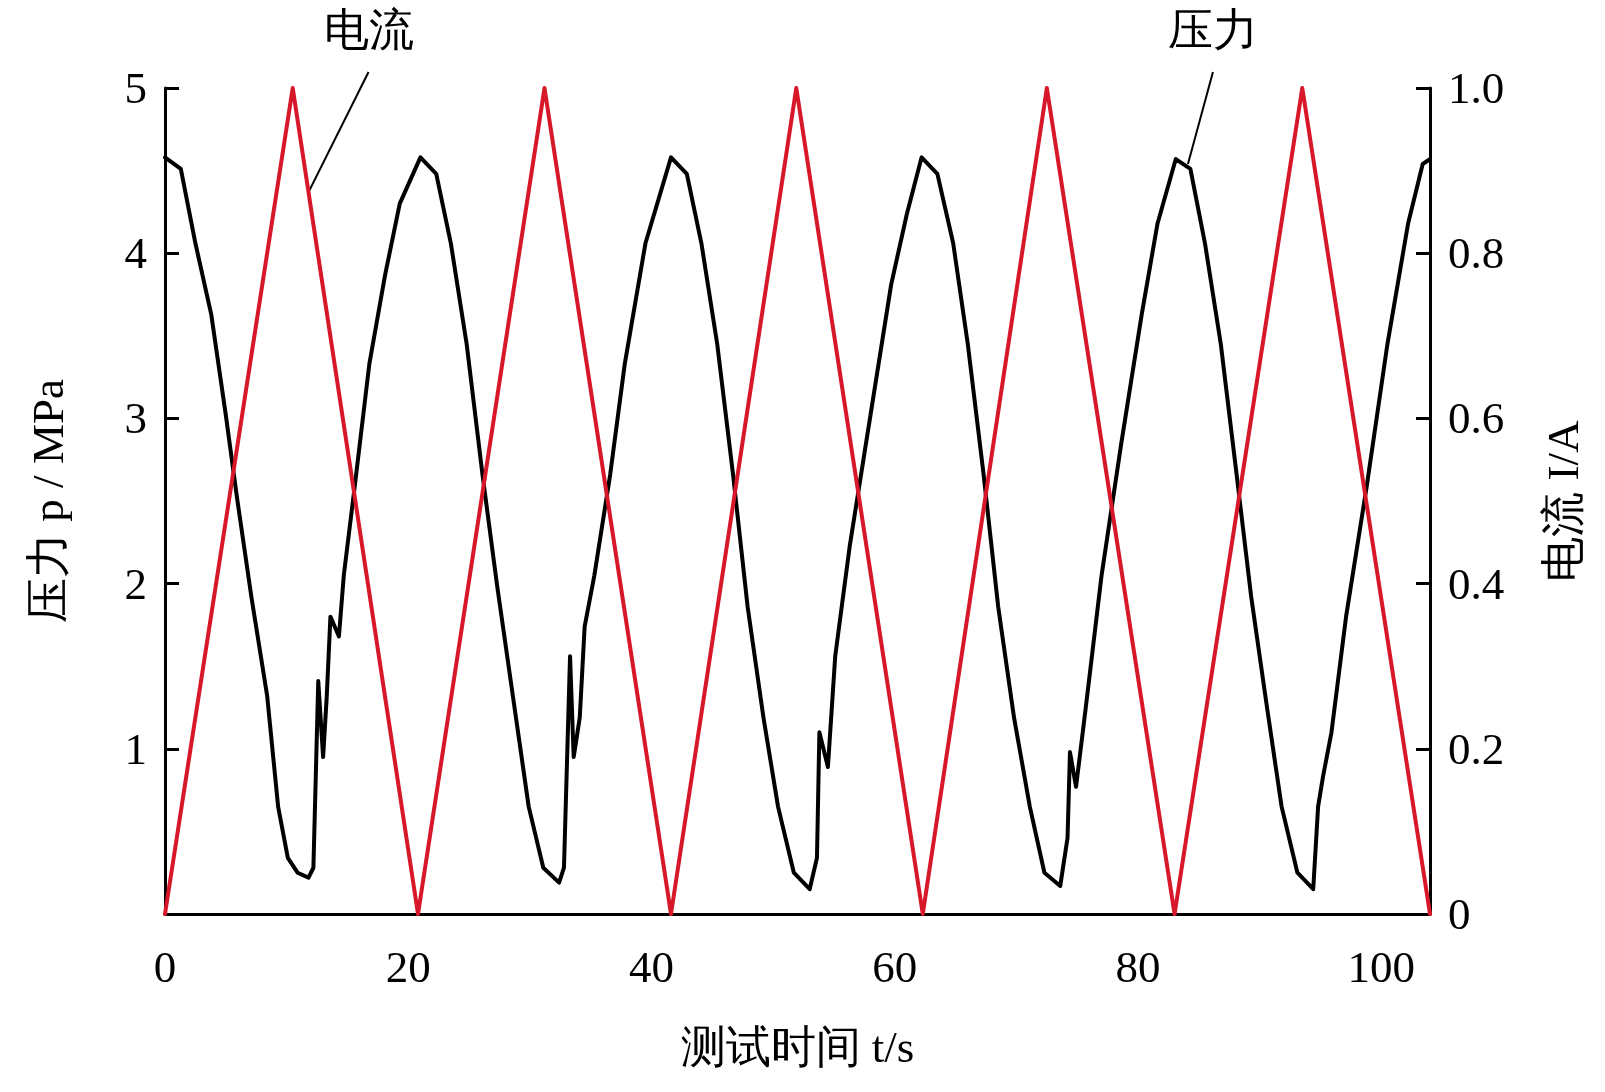 The height and width of the screenshot is (1092, 1605). Describe the element at coordinates (1381, 966) in the screenshot. I see `x-tick-label: 100` at that location.